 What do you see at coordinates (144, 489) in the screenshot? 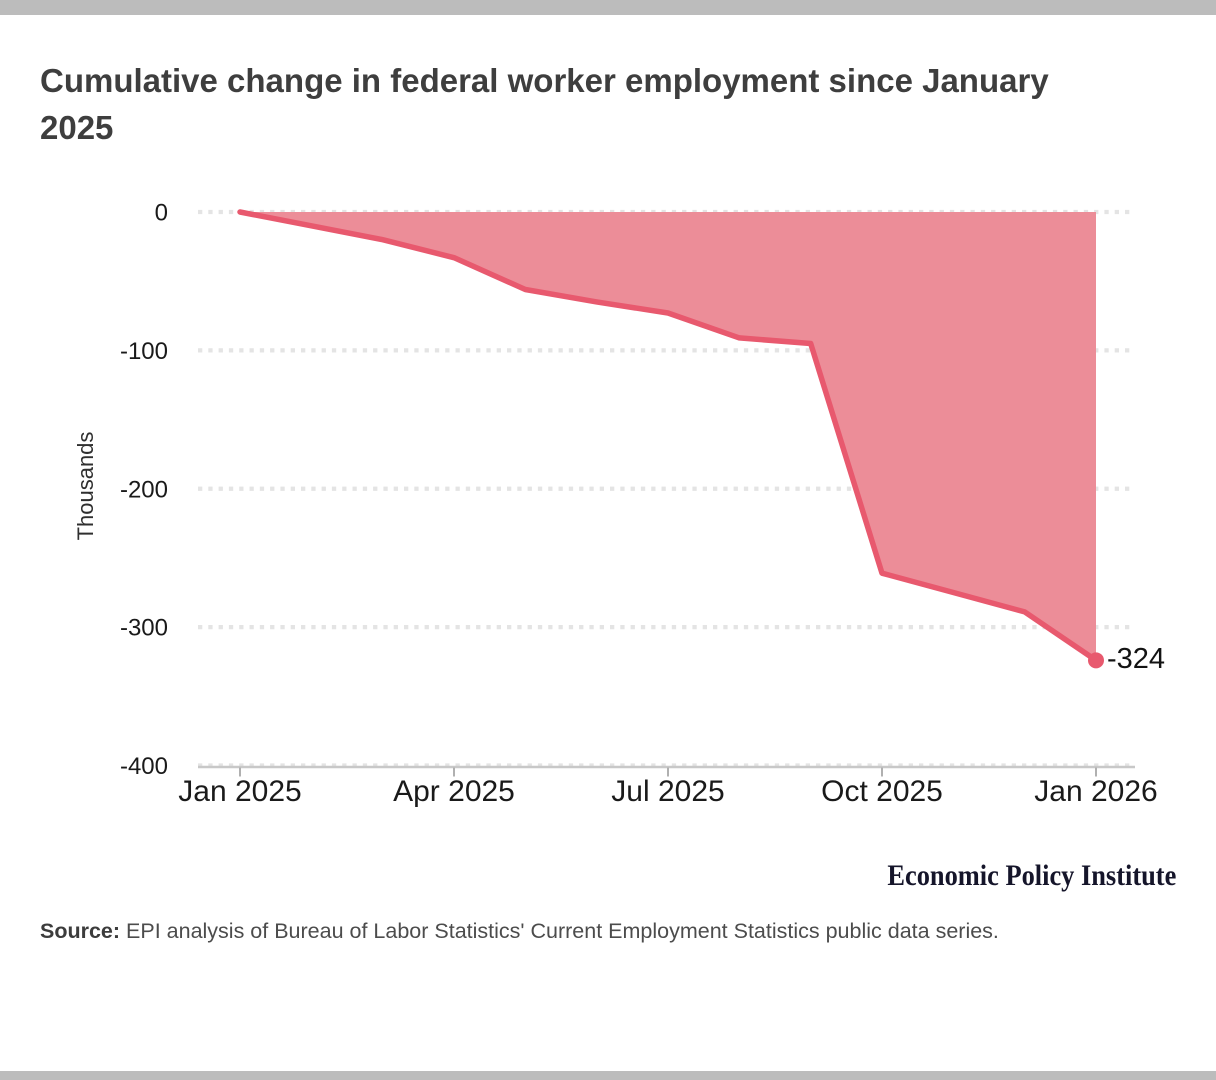
I see `y-tick-label--200: -200` at bounding box center [144, 489].